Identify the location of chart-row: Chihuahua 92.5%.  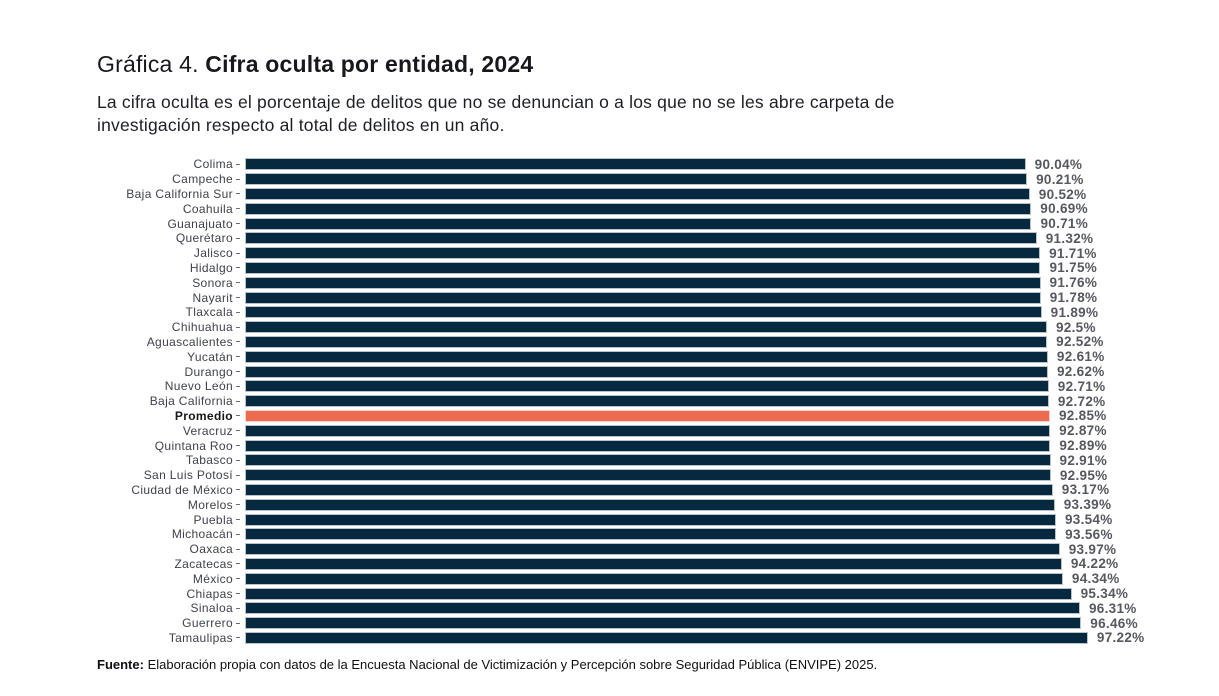
(637, 327).